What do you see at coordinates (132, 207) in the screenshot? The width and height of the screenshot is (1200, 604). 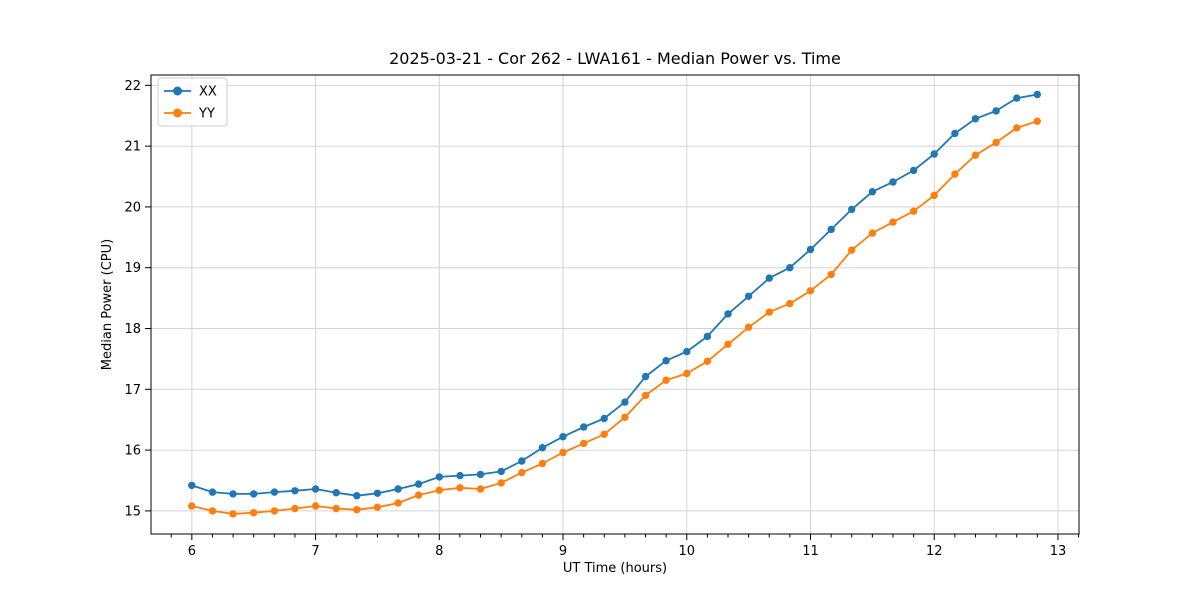 I see `y-tick-label-20: 20` at bounding box center [132, 207].